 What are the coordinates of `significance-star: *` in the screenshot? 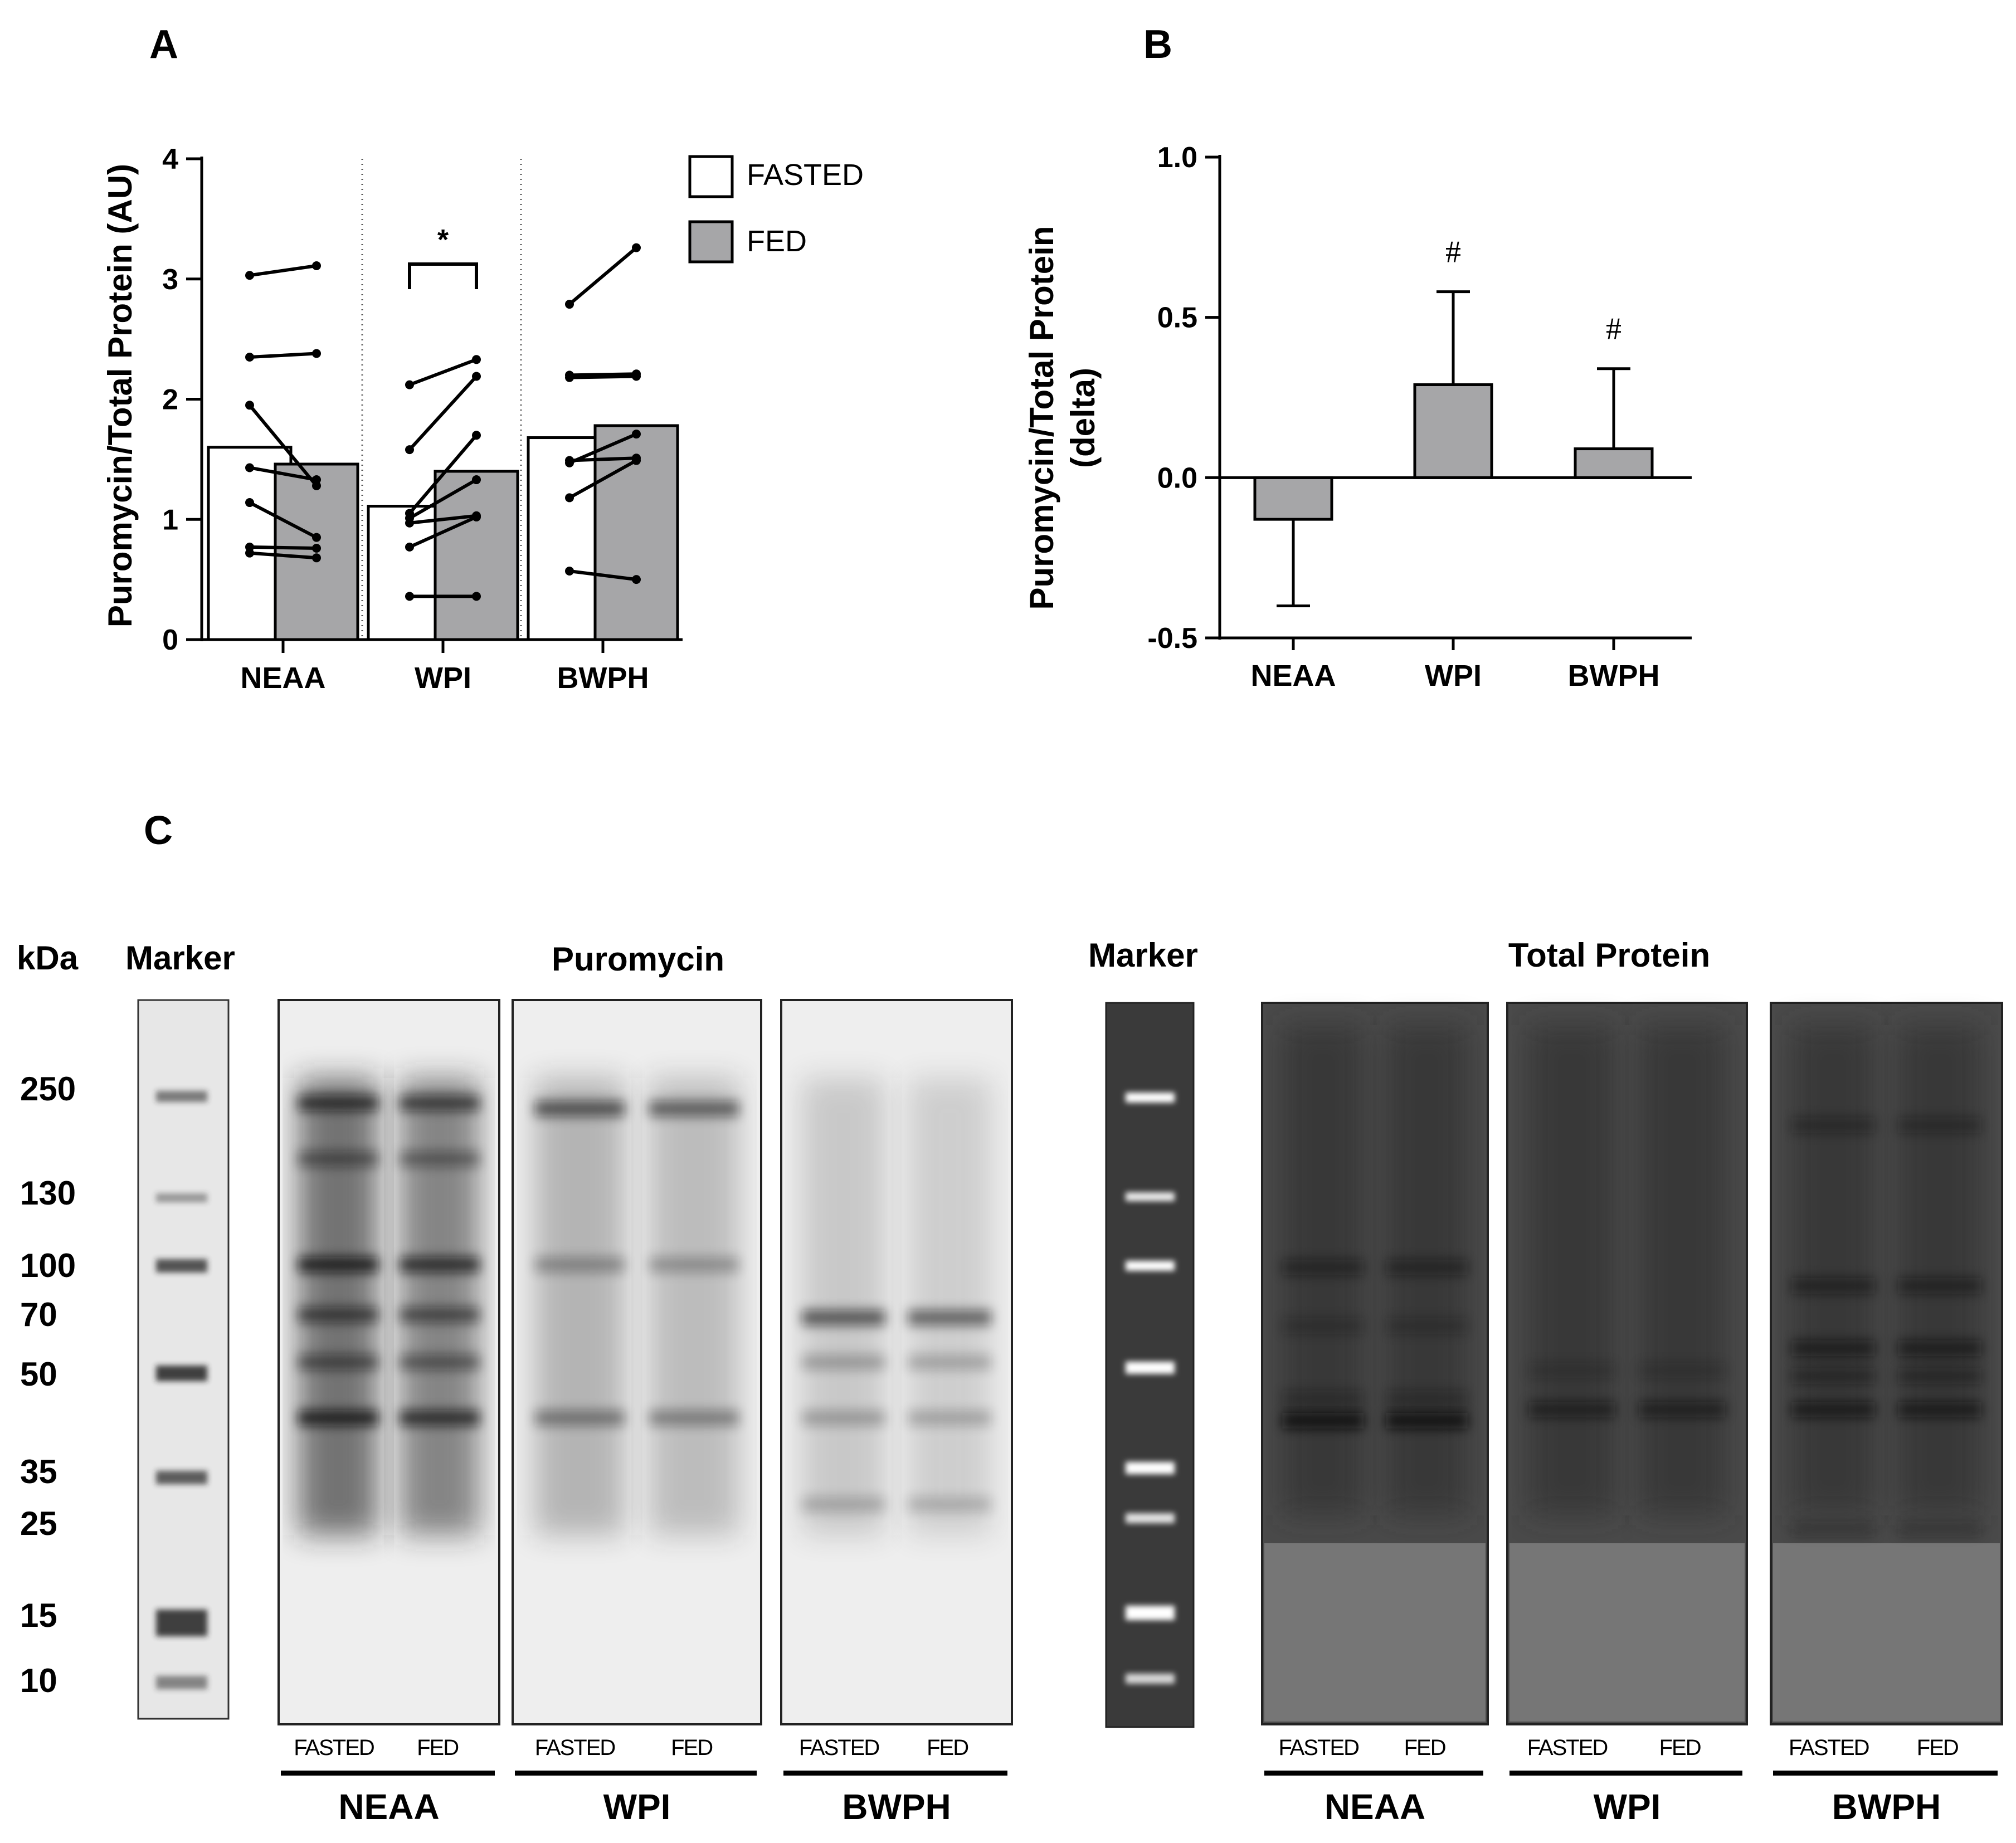 It's located at (443, 240).